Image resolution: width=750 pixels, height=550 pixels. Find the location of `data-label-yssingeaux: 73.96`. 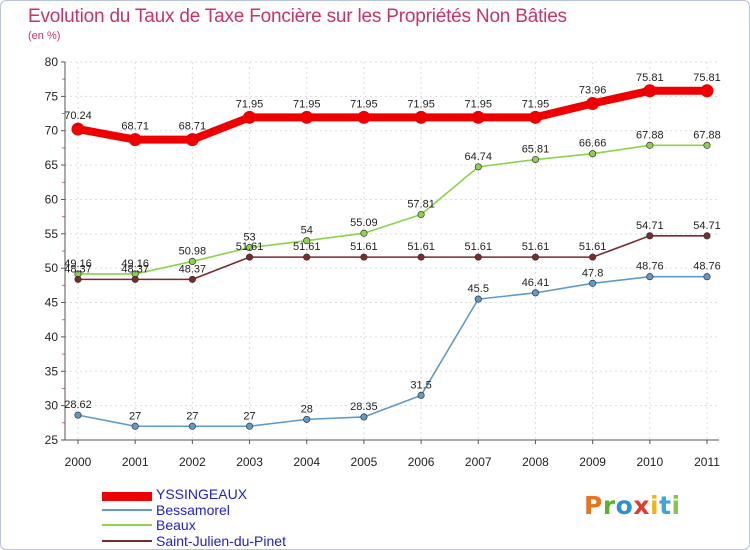

data-label-yssingeaux: 73.96 is located at coordinates (593, 91).